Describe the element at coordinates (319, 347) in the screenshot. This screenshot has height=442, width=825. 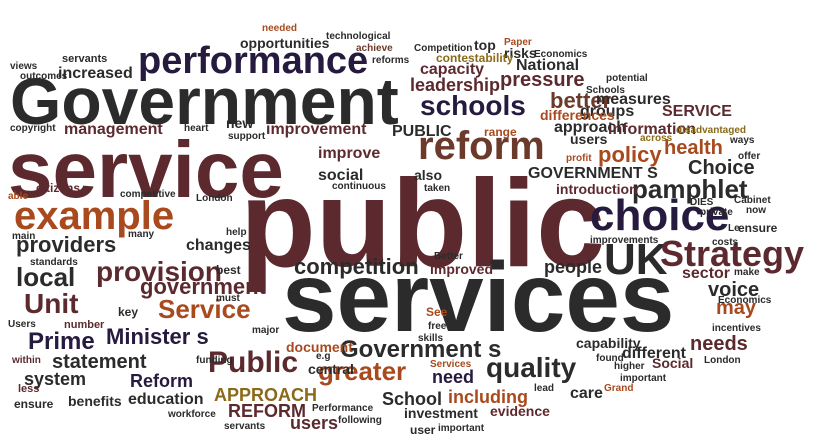
I see `word-document: document` at that location.